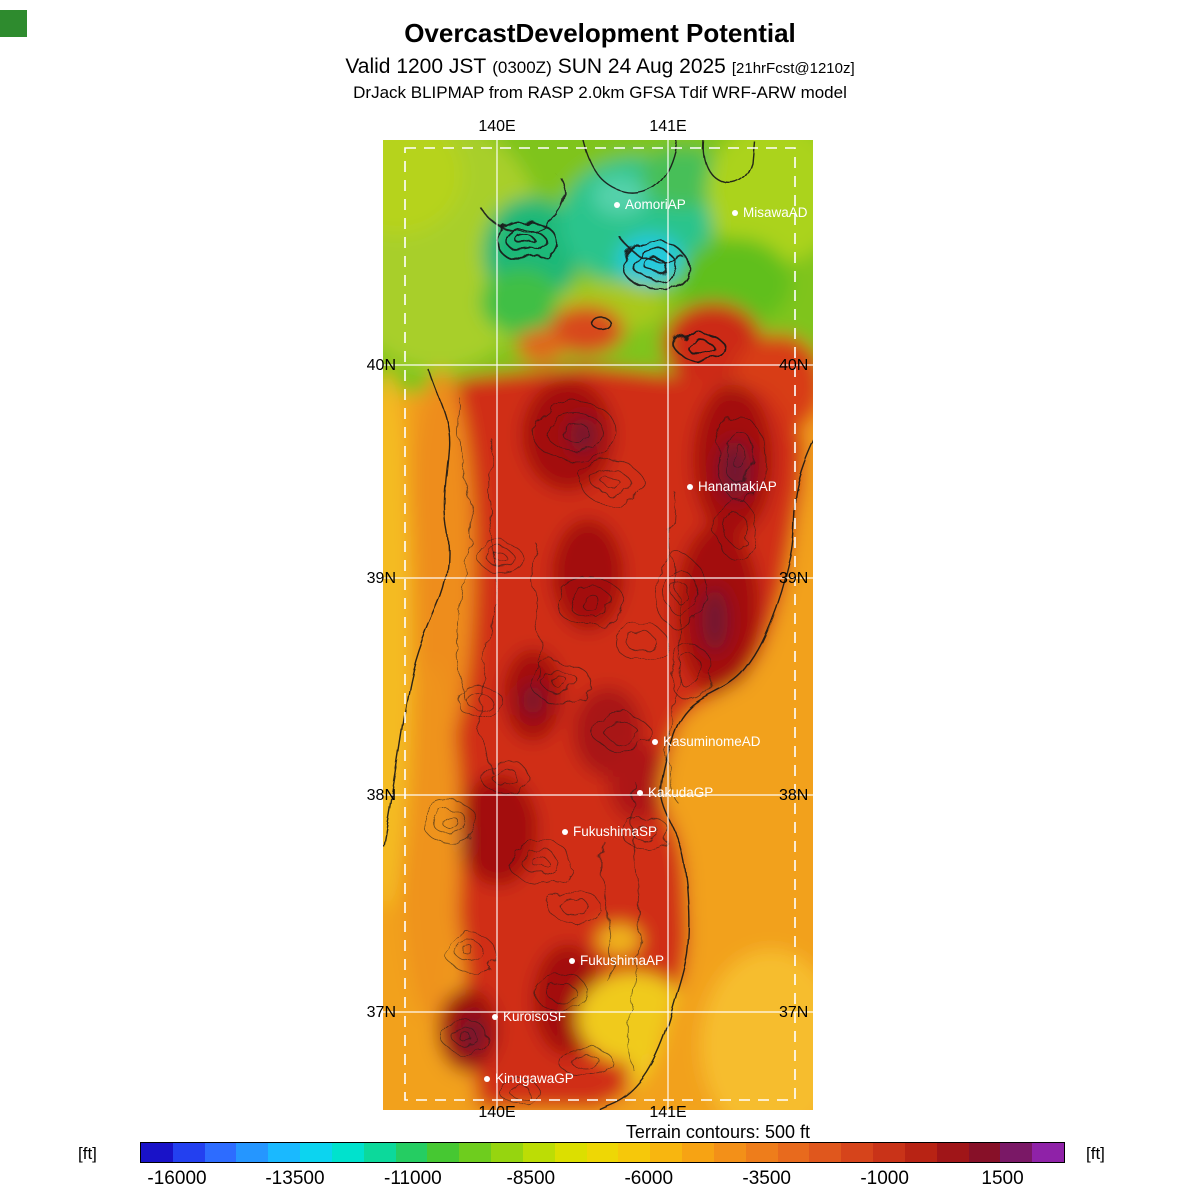  Describe the element at coordinates (381, 365) in the screenshot. I see `grid-label-left-40n: 40N` at that location.